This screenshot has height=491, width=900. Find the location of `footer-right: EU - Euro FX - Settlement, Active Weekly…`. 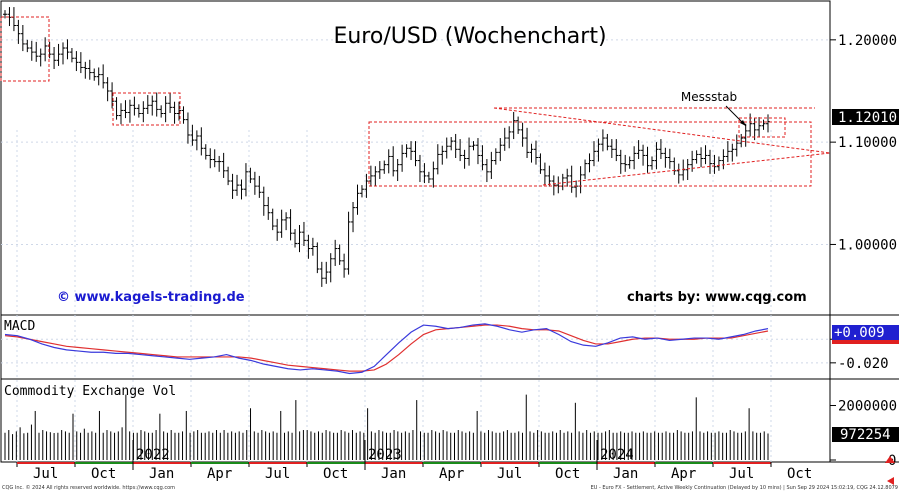

footer-right: EU - Euro FX - Settlement, Active Weekly… is located at coordinates (744, 488).